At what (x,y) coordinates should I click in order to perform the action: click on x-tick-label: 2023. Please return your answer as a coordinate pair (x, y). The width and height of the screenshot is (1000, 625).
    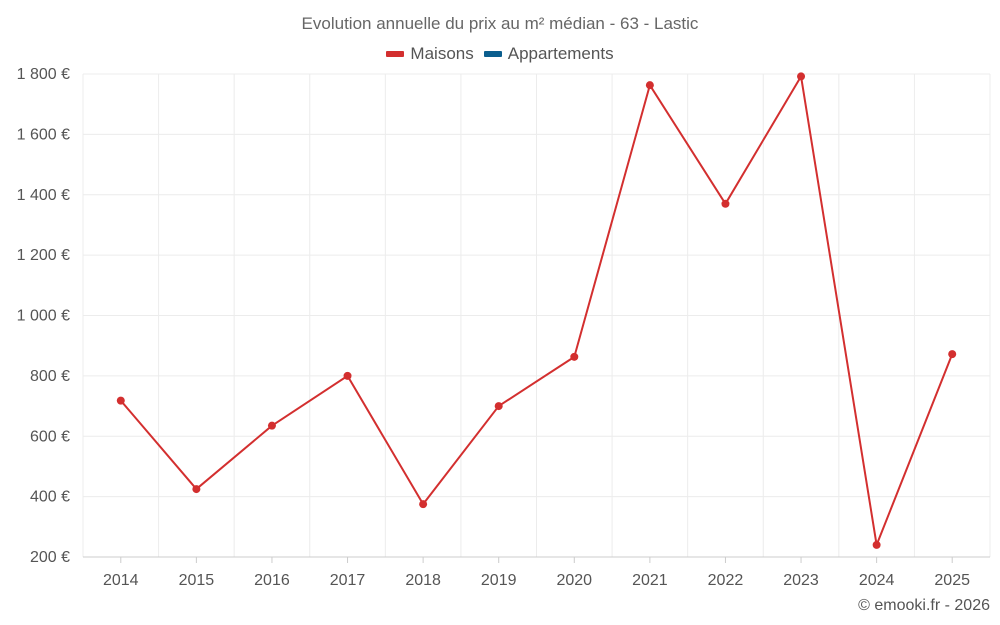
    Looking at the image, I should click on (801, 580).